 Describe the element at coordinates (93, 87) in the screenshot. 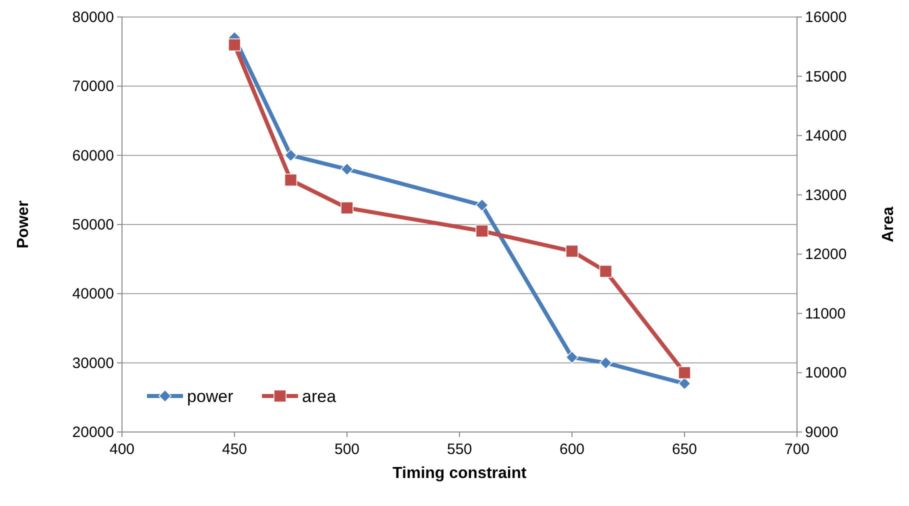

I see `y-tick-label: 70000` at that location.